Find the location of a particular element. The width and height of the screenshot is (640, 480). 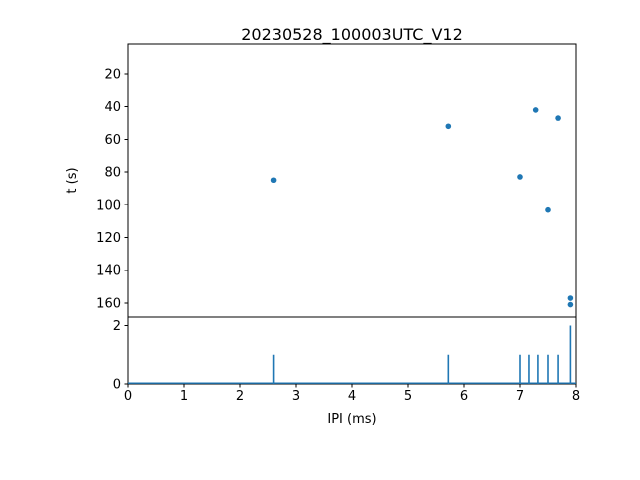

x-ticks: 0 1 2 3 4 5 6 7 8 is located at coordinates (352, 394).